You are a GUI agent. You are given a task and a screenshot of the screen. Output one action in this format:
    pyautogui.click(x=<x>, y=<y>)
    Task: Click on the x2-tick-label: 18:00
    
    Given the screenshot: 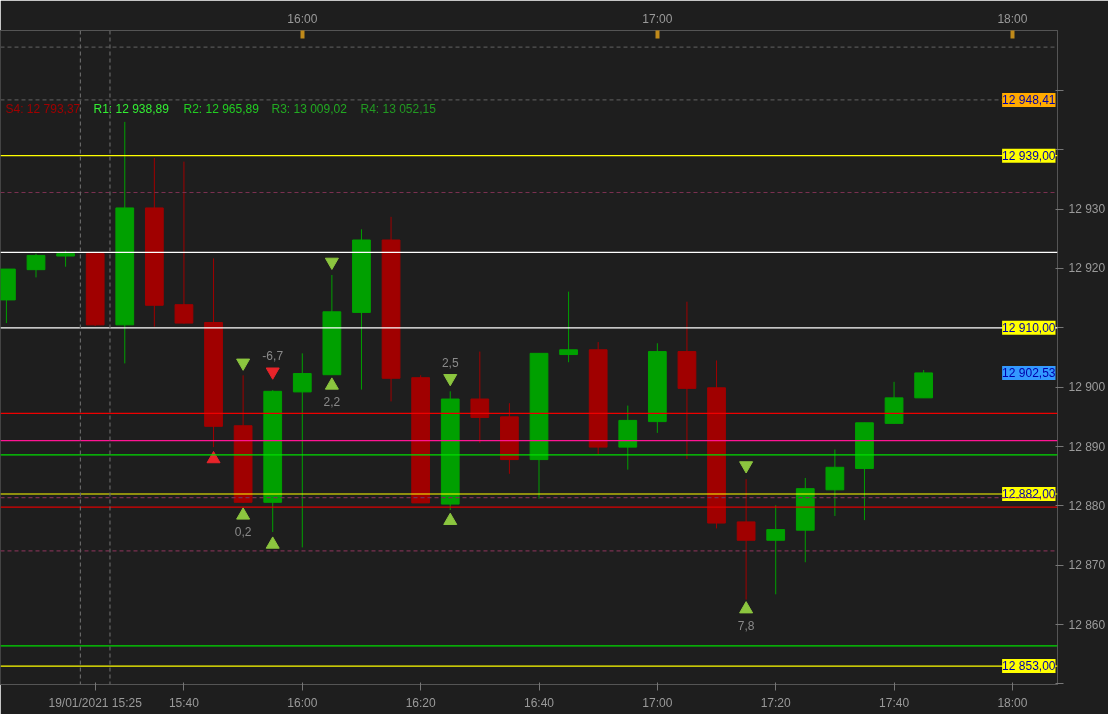 What is the action you would take?
    pyautogui.click(x=1012, y=18)
    